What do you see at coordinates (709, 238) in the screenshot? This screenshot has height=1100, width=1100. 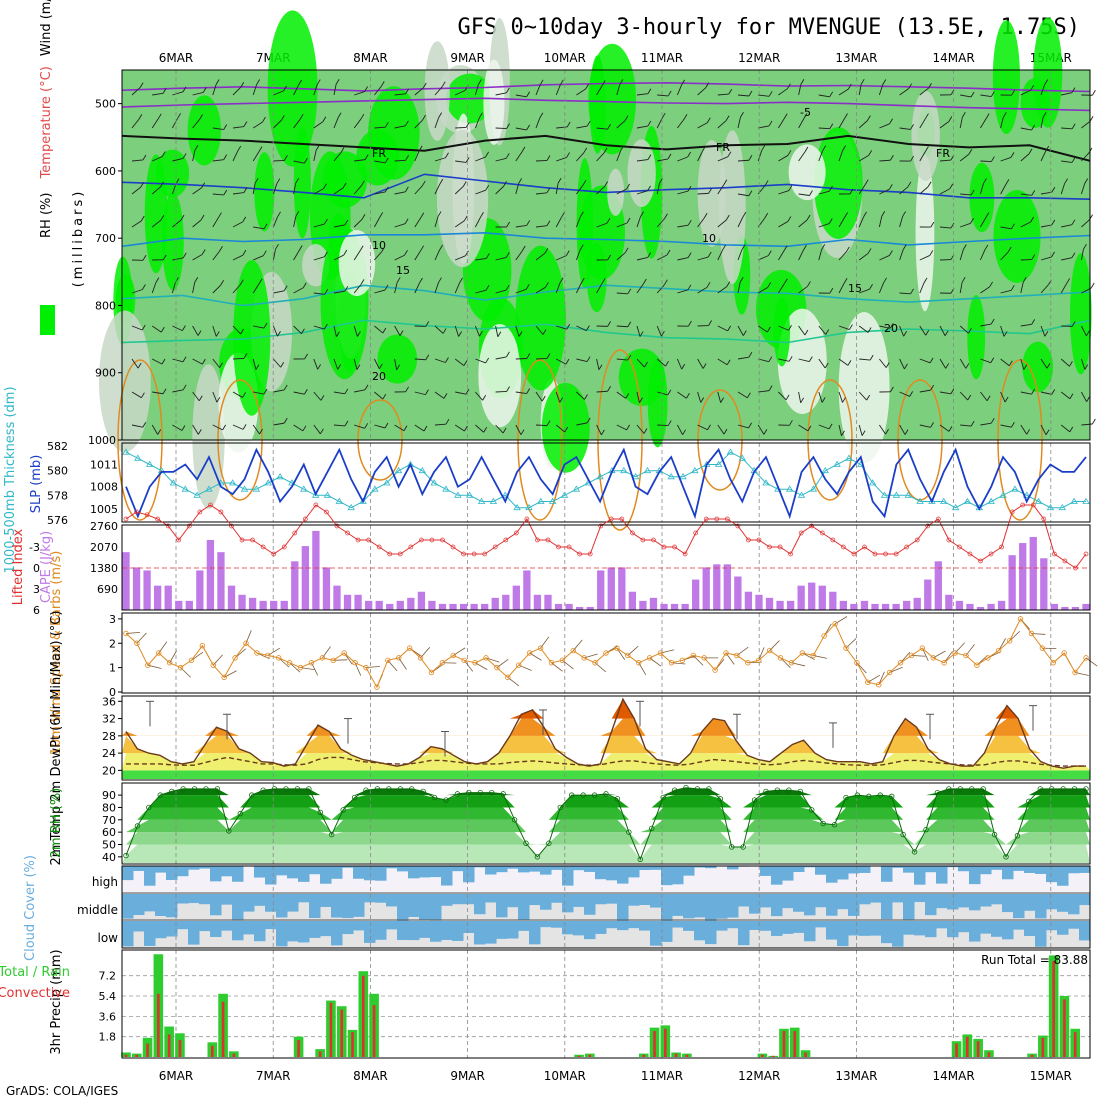 I see `contour-label: 10` at bounding box center [709, 238].